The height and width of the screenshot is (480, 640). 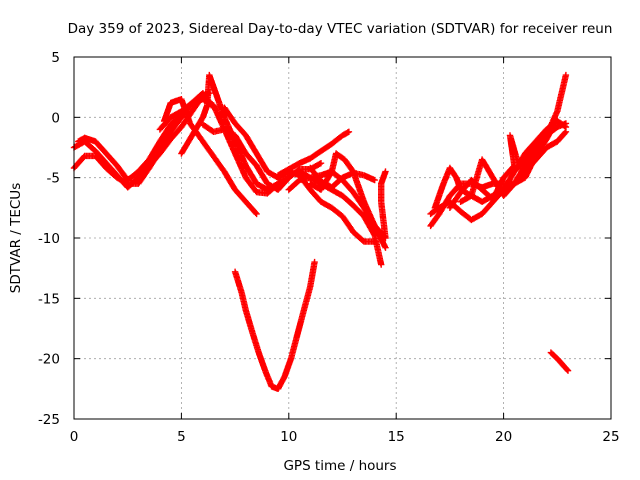 I want to click on y-tick-label: -20, so click(x=49, y=360).